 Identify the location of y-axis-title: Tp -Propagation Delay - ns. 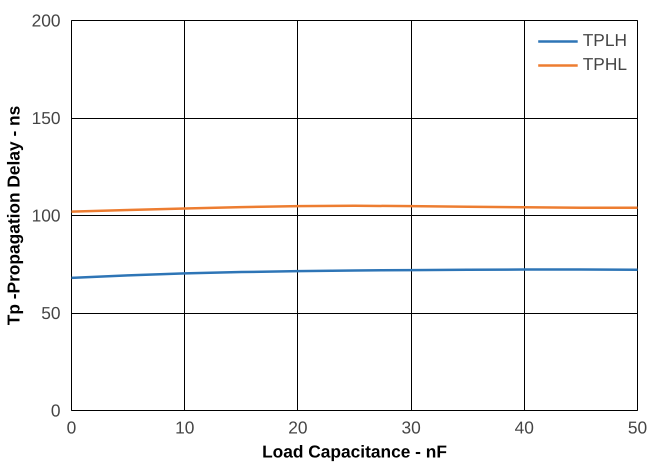
(14, 216).